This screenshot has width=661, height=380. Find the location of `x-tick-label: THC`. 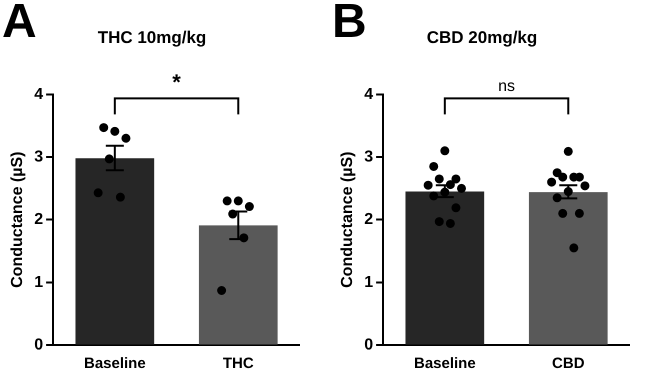

x-tick-label: THC is located at coordinates (238, 363).